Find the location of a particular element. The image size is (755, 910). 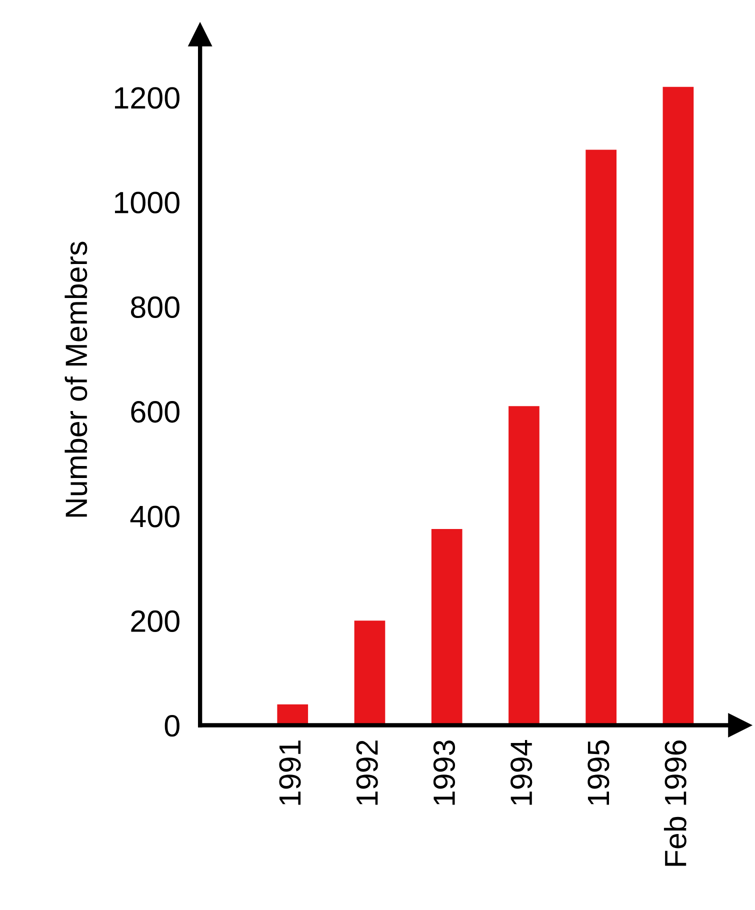

y-tick-label: 200 is located at coordinates (155, 621).